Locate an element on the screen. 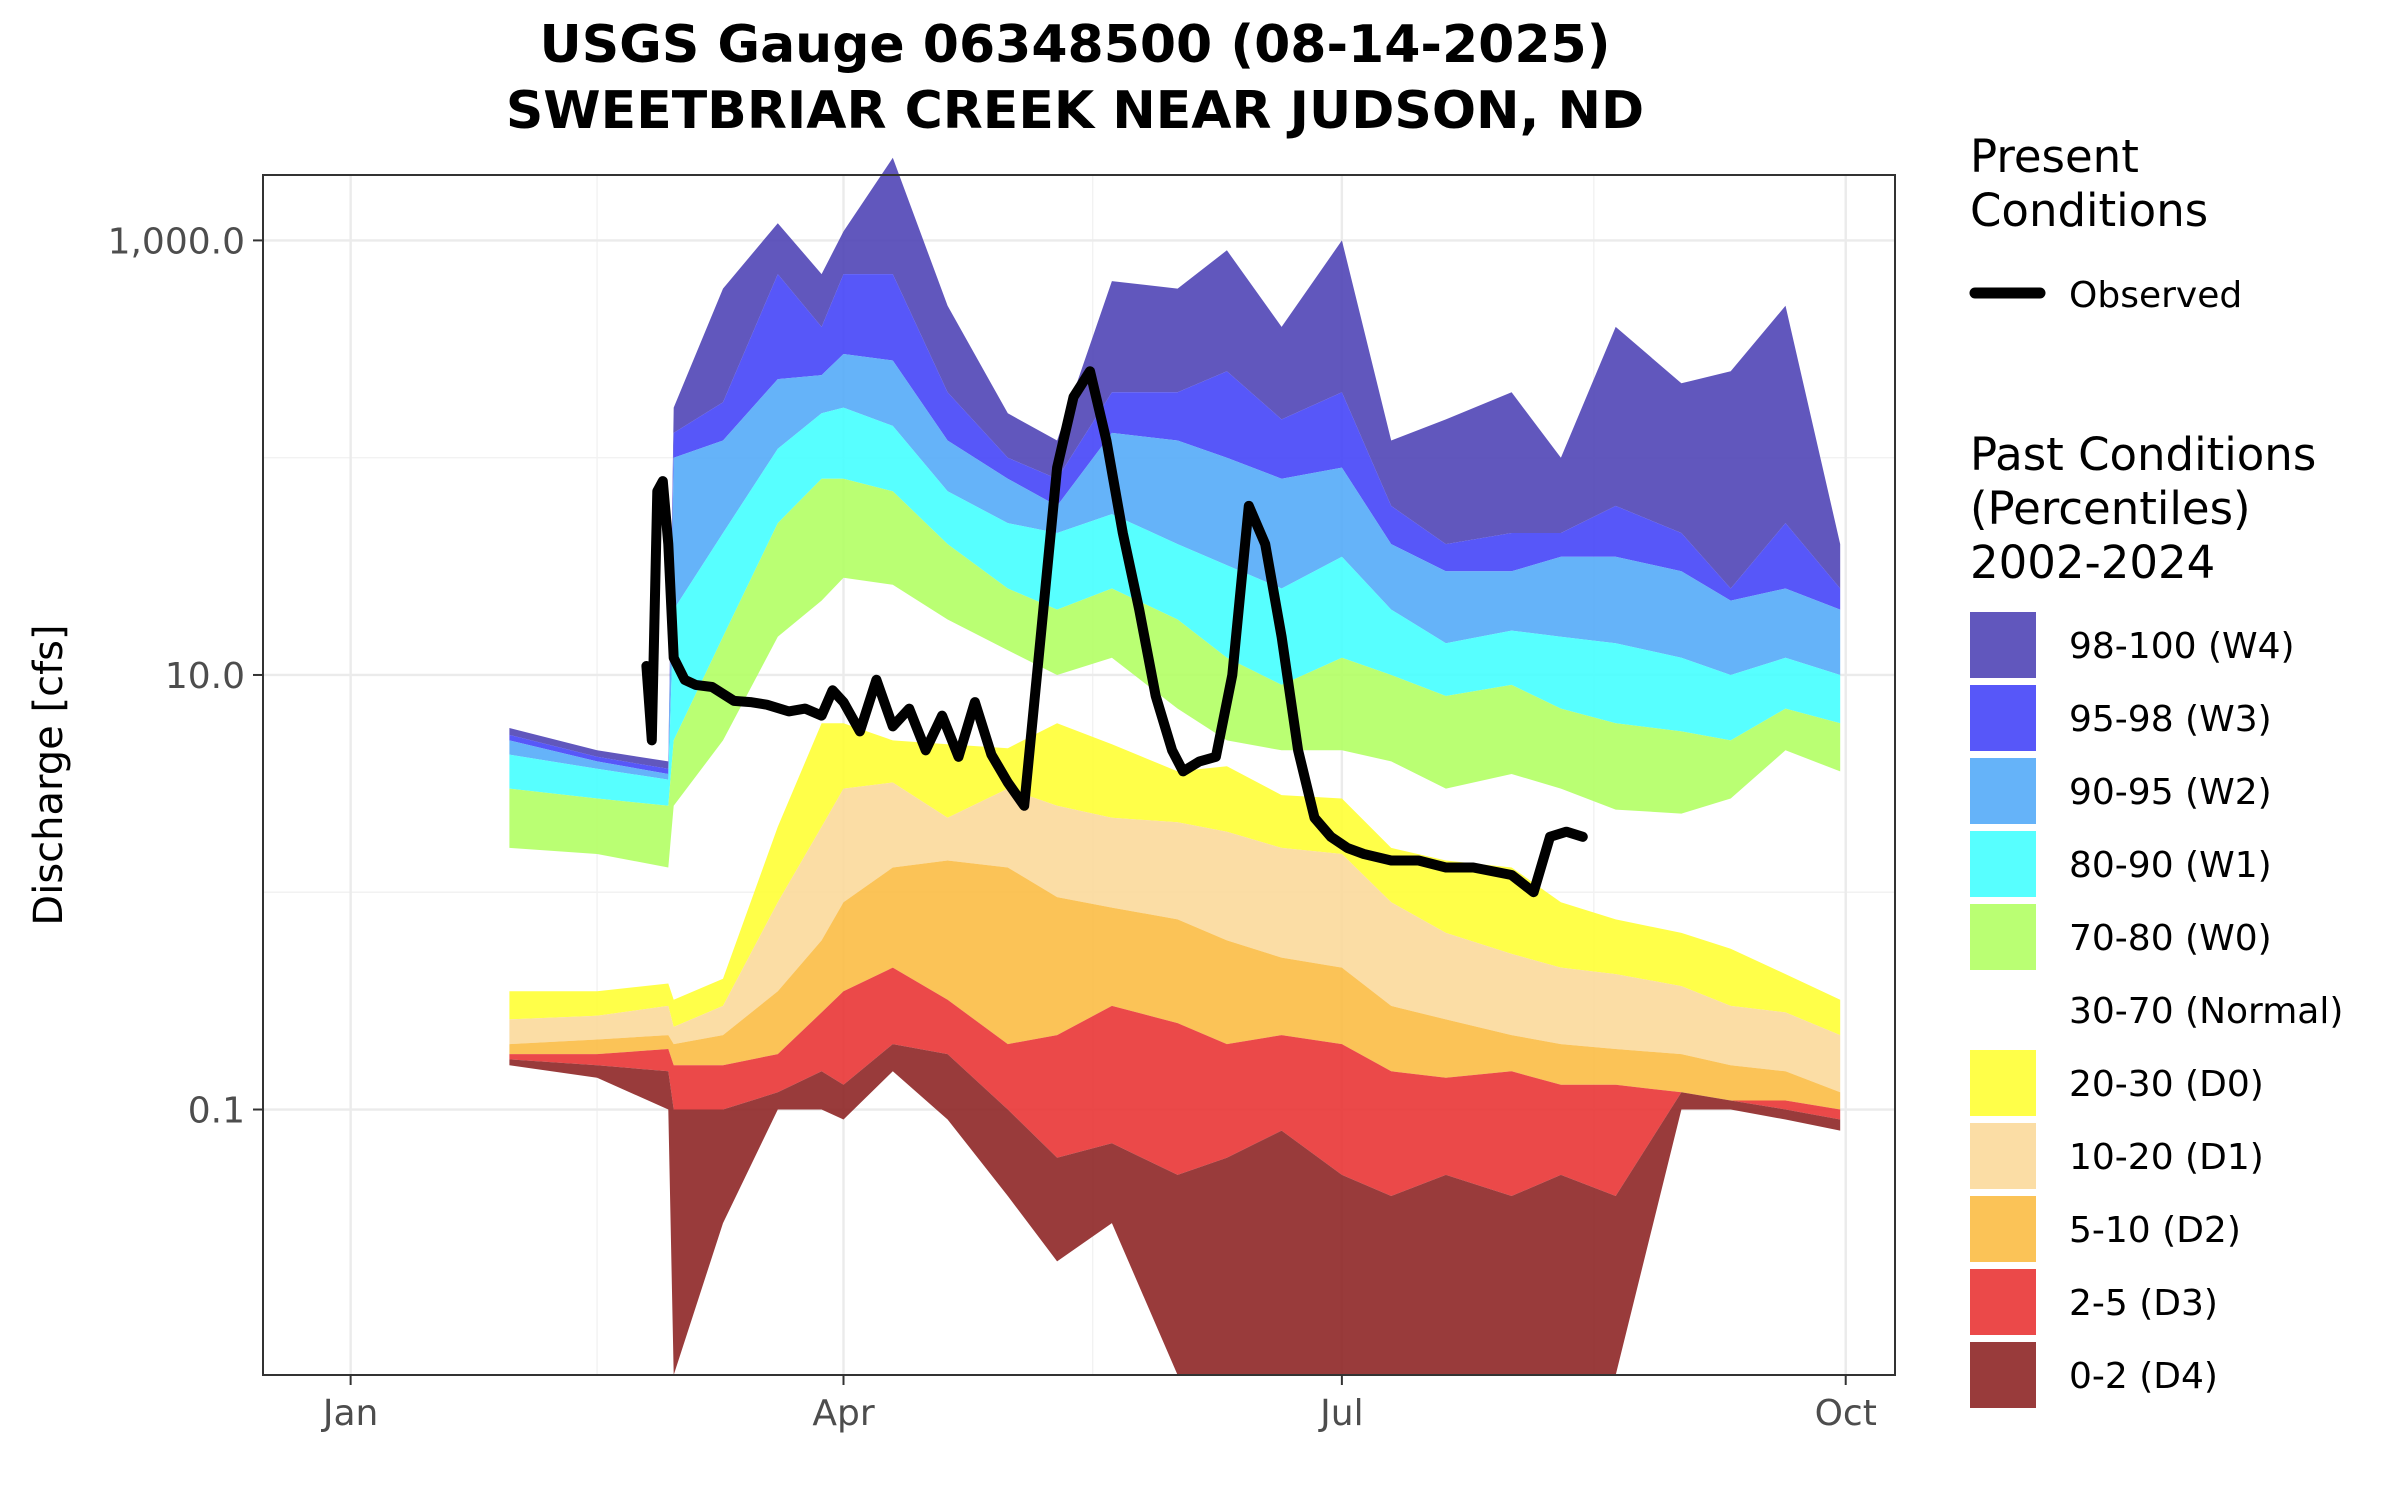 The width and height of the screenshot is (2400, 1504). band-d2 is located at coordinates (1175, 985).